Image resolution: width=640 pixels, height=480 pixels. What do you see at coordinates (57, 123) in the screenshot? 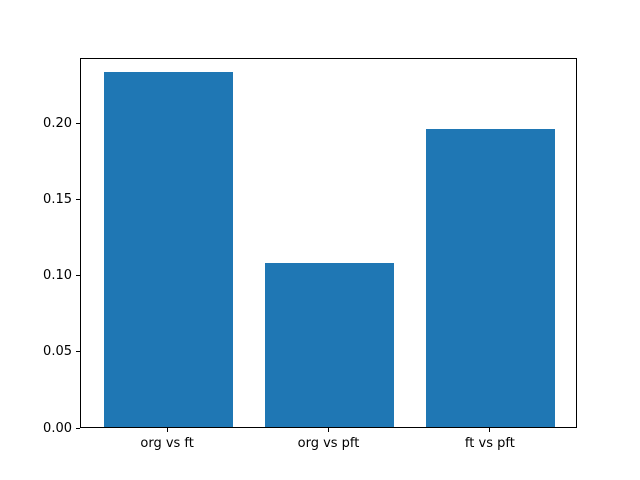
I see `y-tick-label: 0.20` at bounding box center [57, 123].